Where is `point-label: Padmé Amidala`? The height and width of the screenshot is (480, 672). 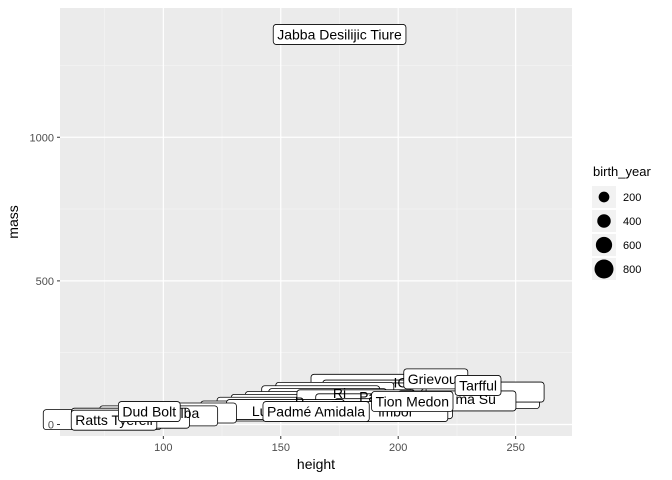
point-label: Padmé Amidala is located at coordinates (316, 411).